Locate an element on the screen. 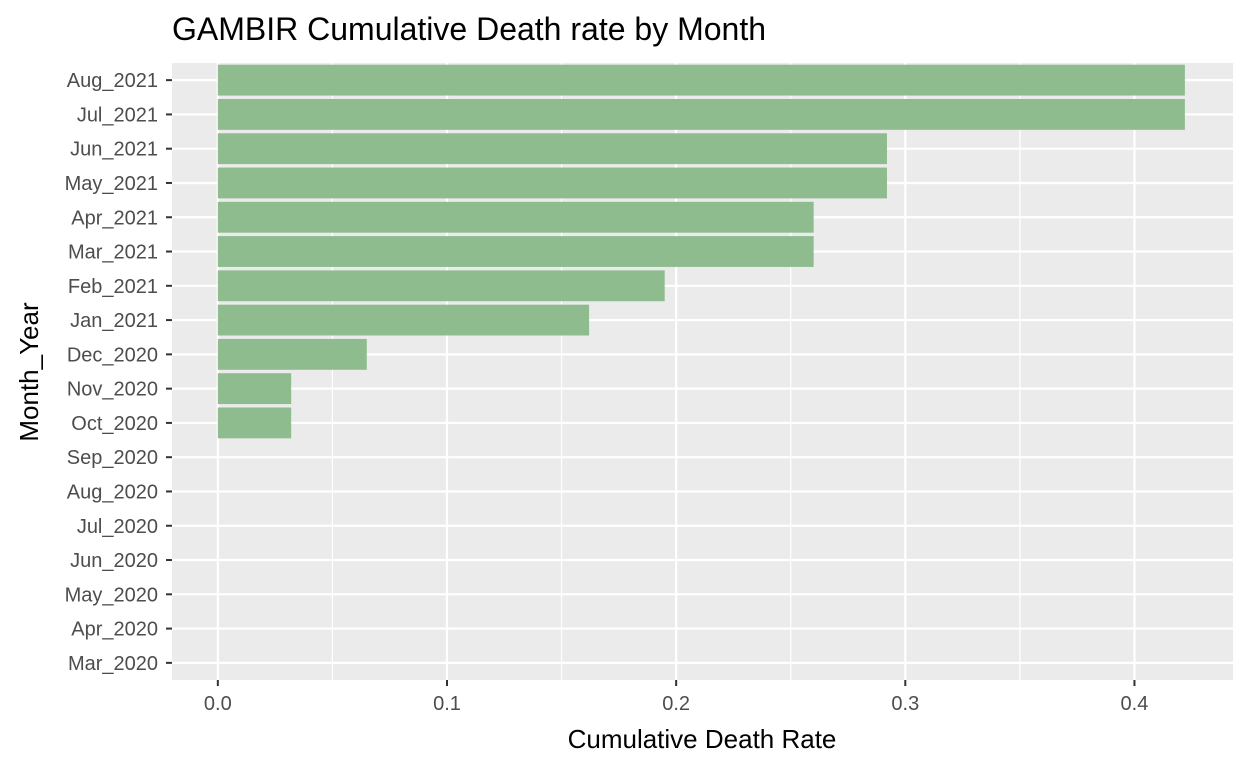  y-tick-label: Jun_2021 is located at coordinates (114, 150).